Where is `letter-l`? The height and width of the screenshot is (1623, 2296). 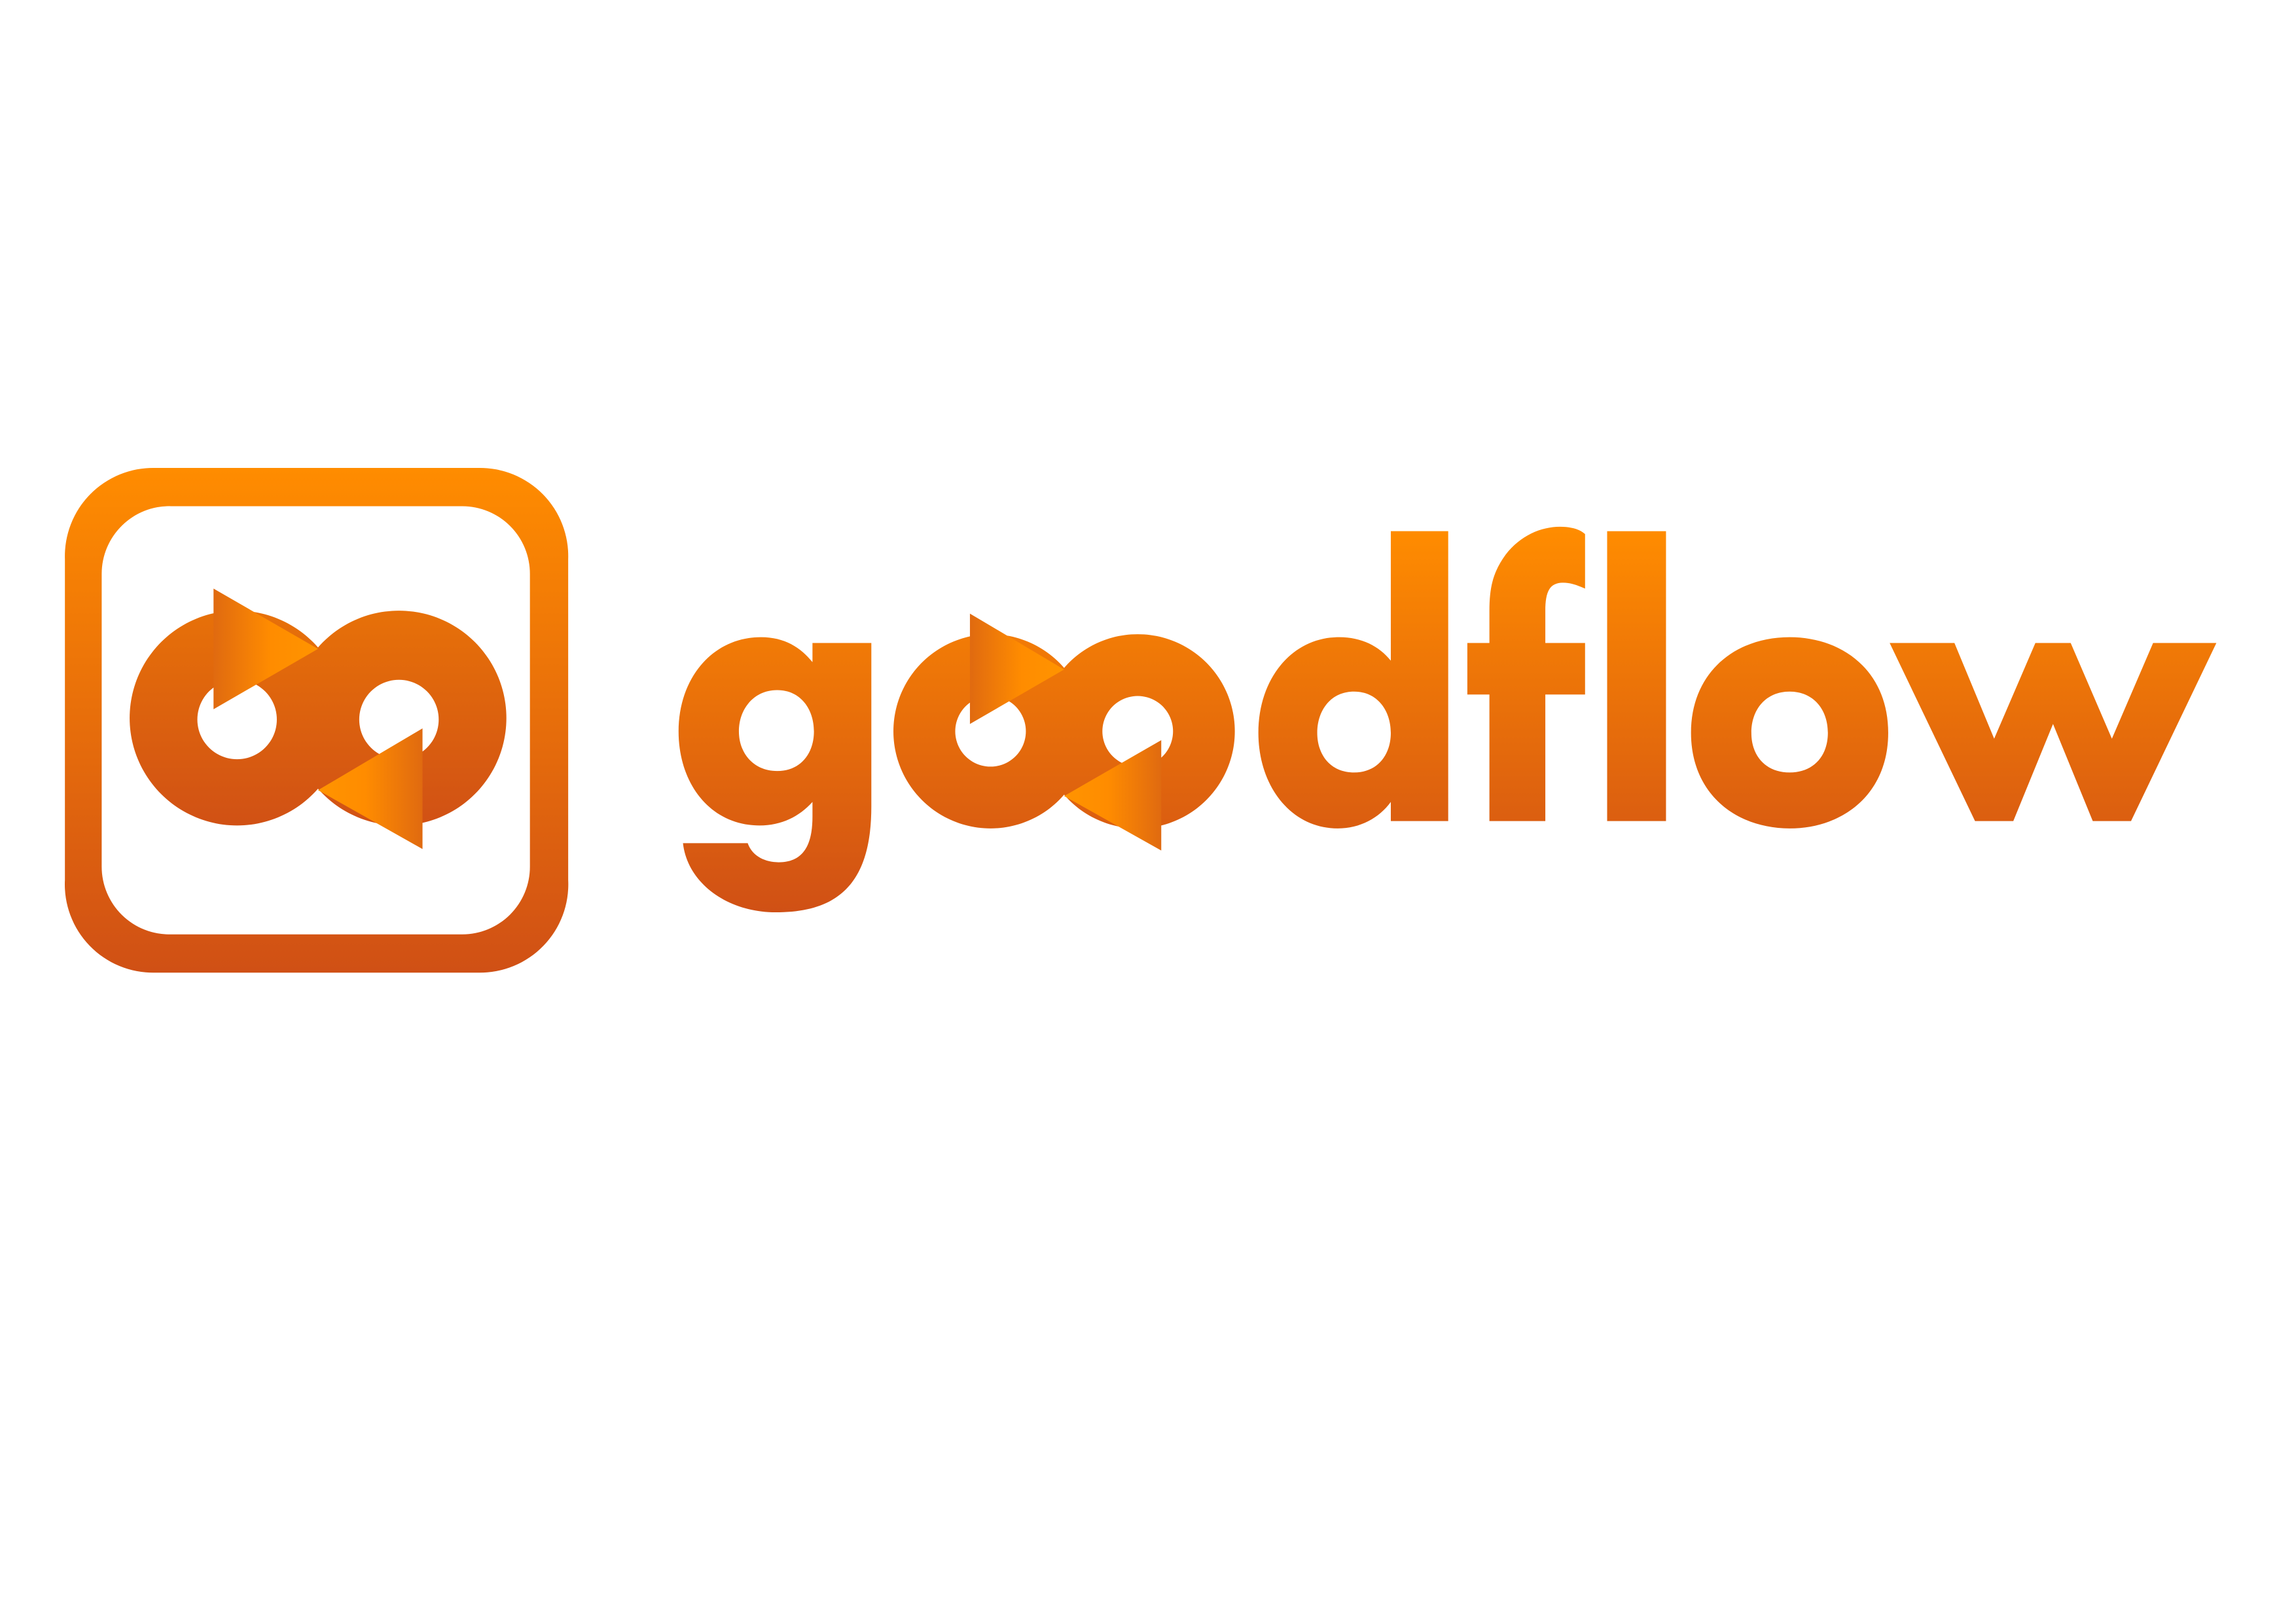
letter-l is located at coordinates (1636, 676).